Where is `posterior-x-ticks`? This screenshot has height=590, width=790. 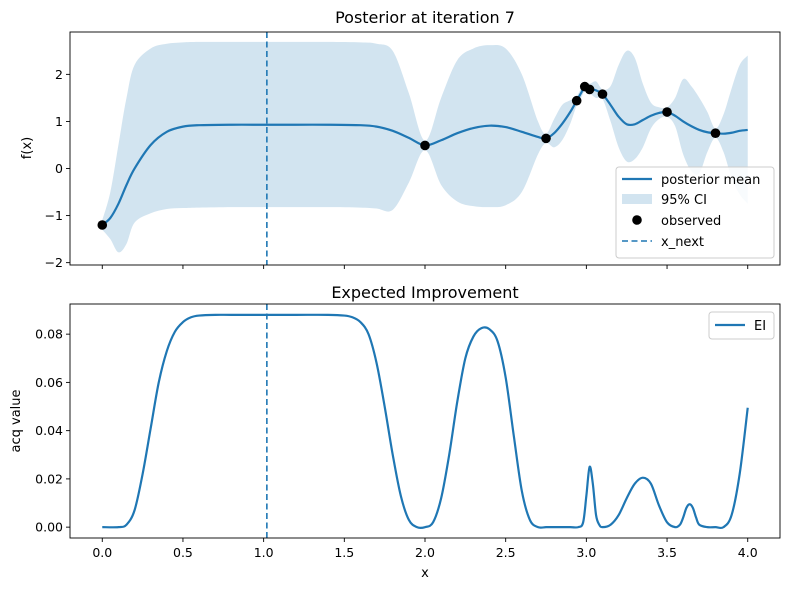 posterior-x-ticks is located at coordinates (425, 267).